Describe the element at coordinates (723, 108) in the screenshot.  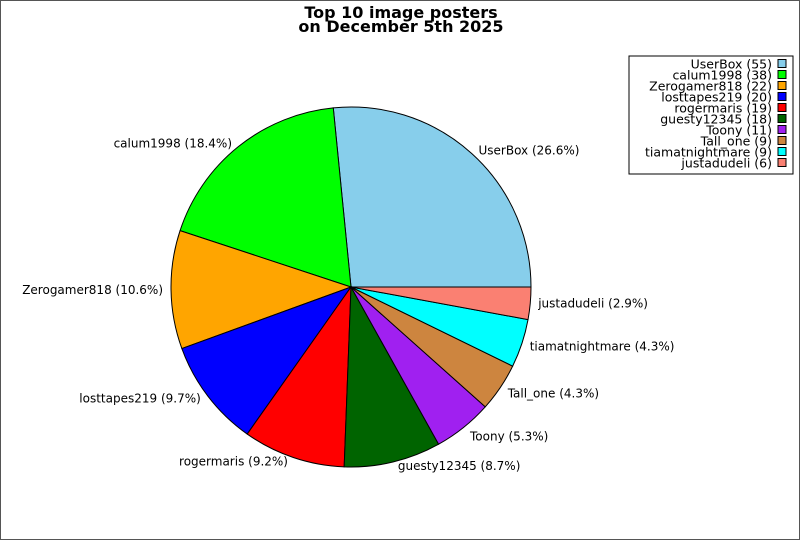
I see `legend-label-rogermaris: rogermaris (19)` at that location.